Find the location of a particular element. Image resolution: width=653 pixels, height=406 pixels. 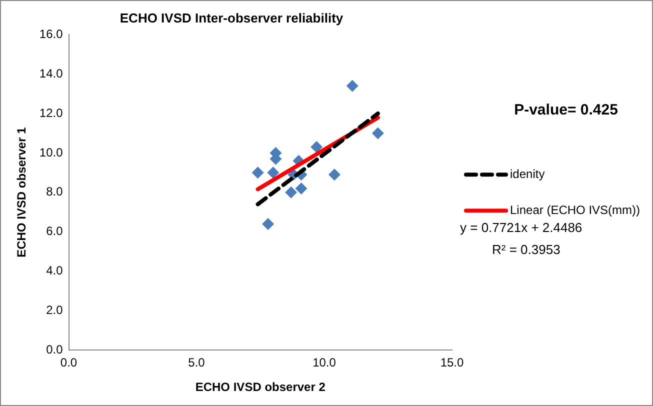

y-tick-label: 2.0 is located at coordinates (55, 310).